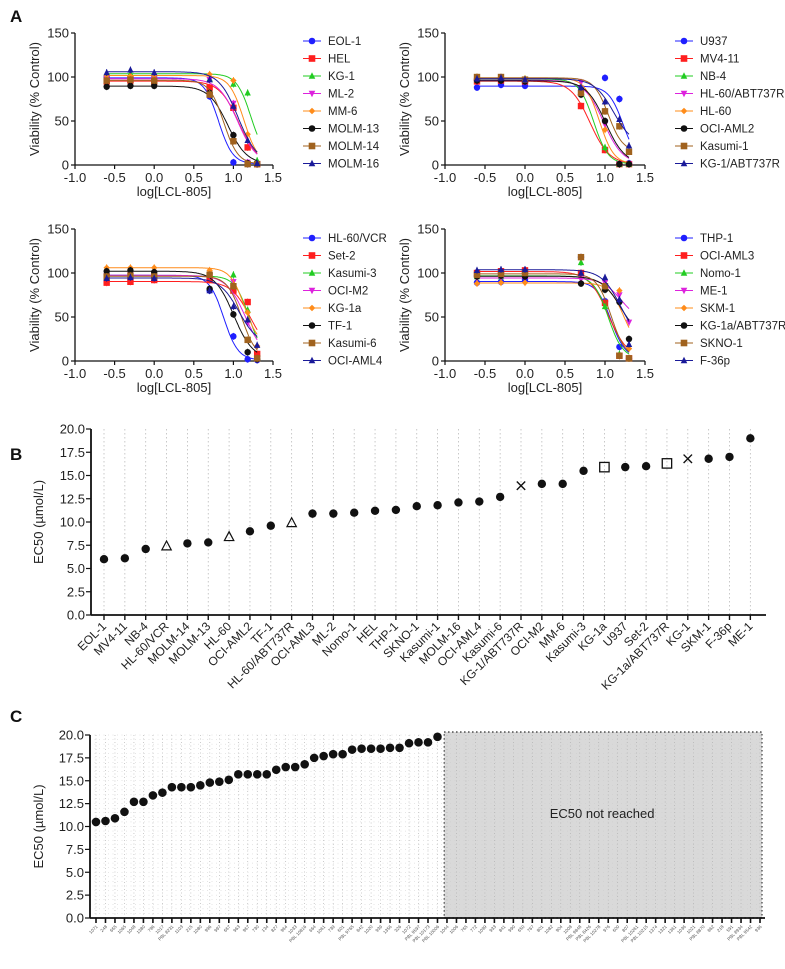  Describe the element at coordinates (720, 928) in the screenshot. I see `category-label: 218` at that location.